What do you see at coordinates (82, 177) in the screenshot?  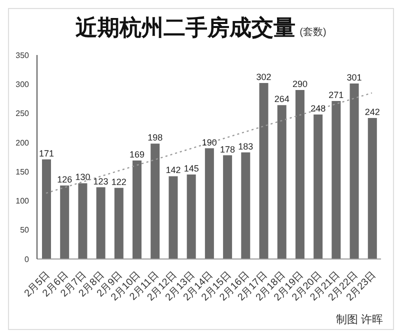 I see `data-label: 130` at bounding box center [82, 177].